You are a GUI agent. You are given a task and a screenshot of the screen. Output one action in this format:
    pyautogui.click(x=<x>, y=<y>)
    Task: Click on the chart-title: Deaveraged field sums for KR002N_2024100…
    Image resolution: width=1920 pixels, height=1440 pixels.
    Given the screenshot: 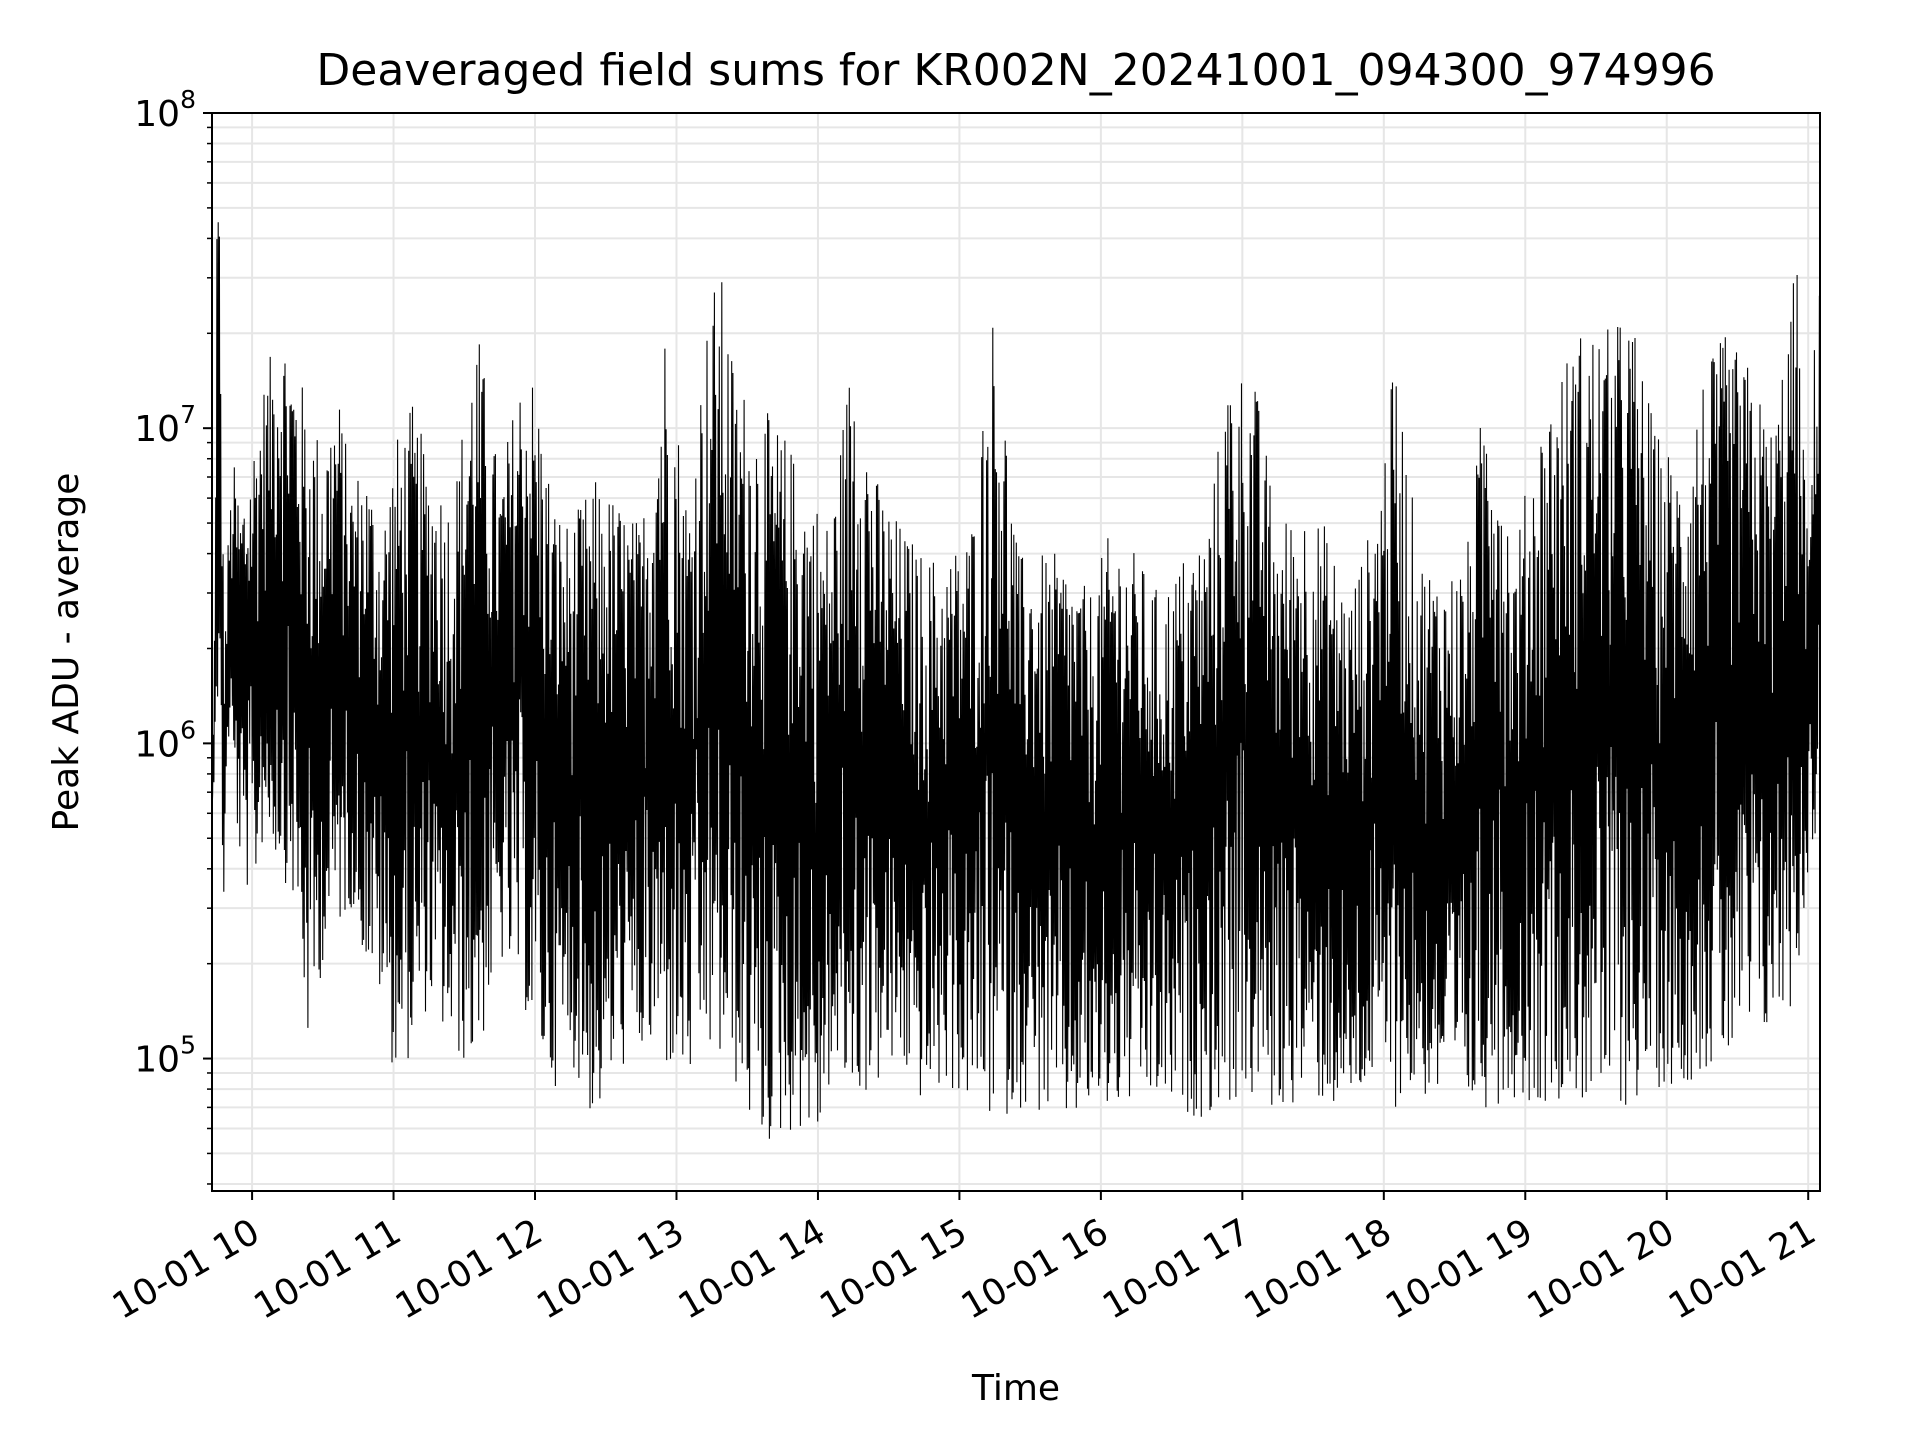 What is the action you would take?
    pyautogui.click(x=1015, y=70)
    